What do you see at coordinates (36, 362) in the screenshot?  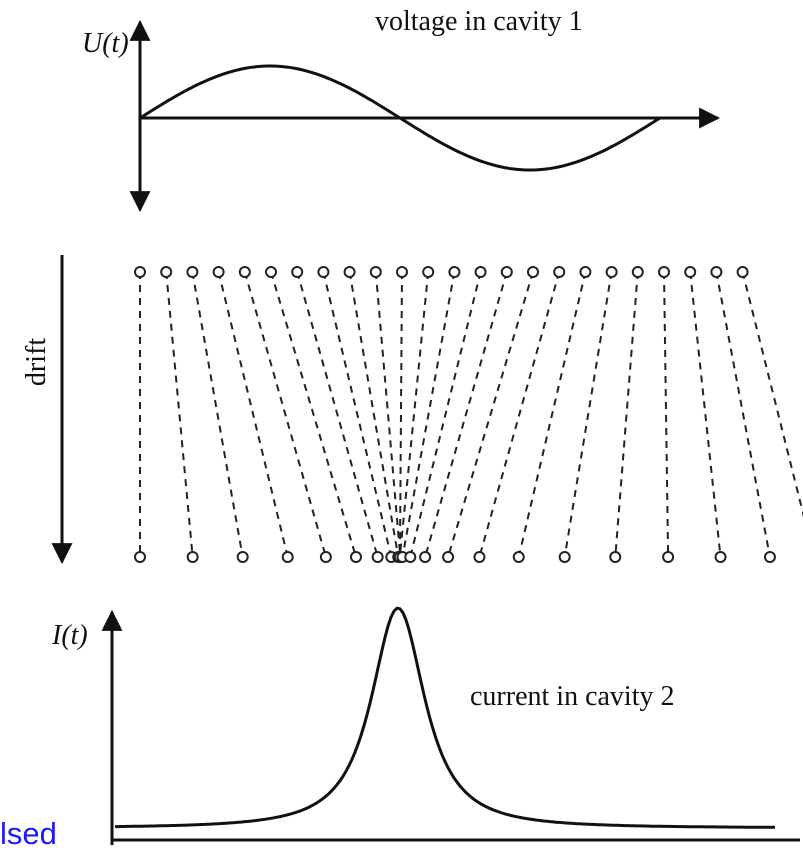 I see `drift-label: drift` at bounding box center [36, 362].